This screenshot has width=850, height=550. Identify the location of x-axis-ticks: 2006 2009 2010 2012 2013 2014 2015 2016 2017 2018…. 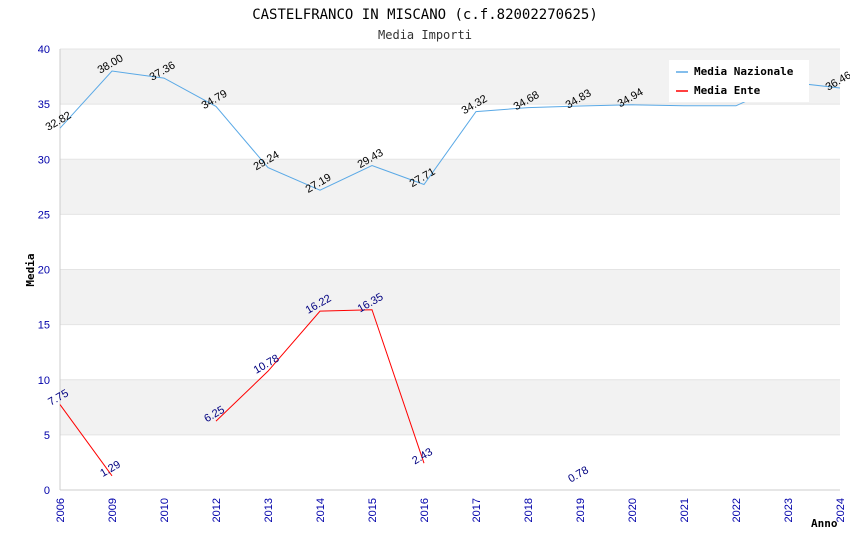
(451, 510).